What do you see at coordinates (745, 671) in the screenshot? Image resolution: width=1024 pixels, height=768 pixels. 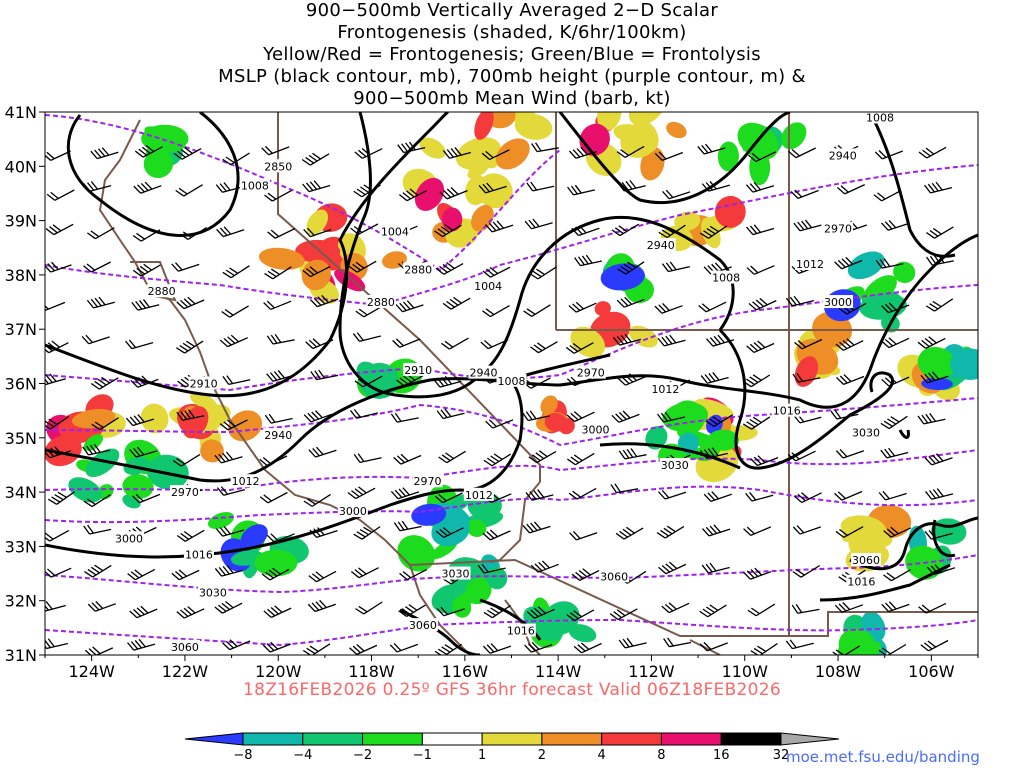 I see `lon-tick-label: 110W` at bounding box center [745, 671].